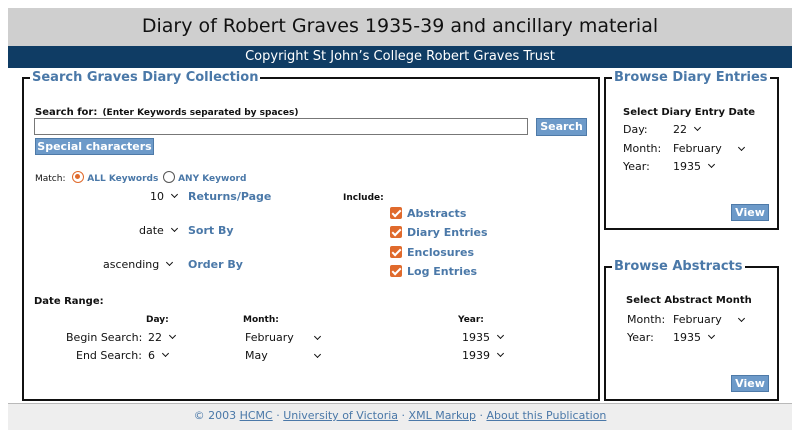 Image resolution: width=800 pixels, height=441 pixels. What do you see at coordinates (691, 330) in the screenshot?
I see `browse-abstracts-panel: Browse Abstracts` at bounding box center [691, 330].